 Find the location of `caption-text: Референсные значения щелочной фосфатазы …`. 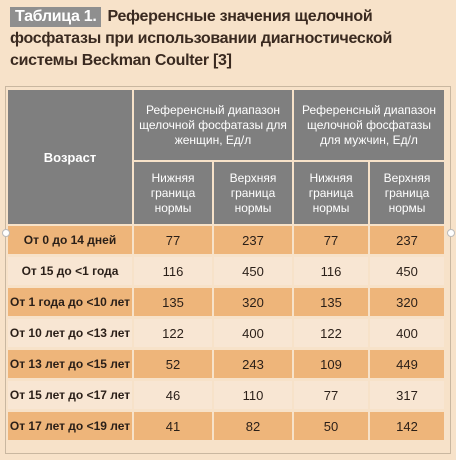

caption-text: Референсные значения щелочной фосфатазы … is located at coordinates (201, 38).